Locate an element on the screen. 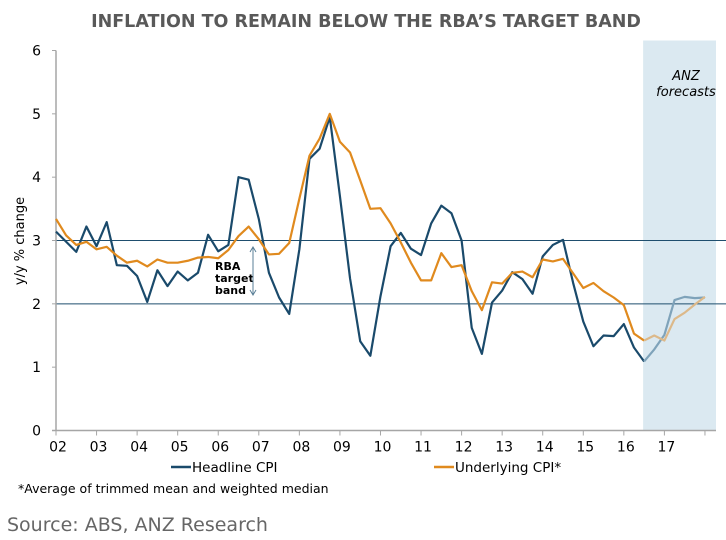 The image size is (726, 540). forecast-line-underlying is located at coordinates (674, 318).